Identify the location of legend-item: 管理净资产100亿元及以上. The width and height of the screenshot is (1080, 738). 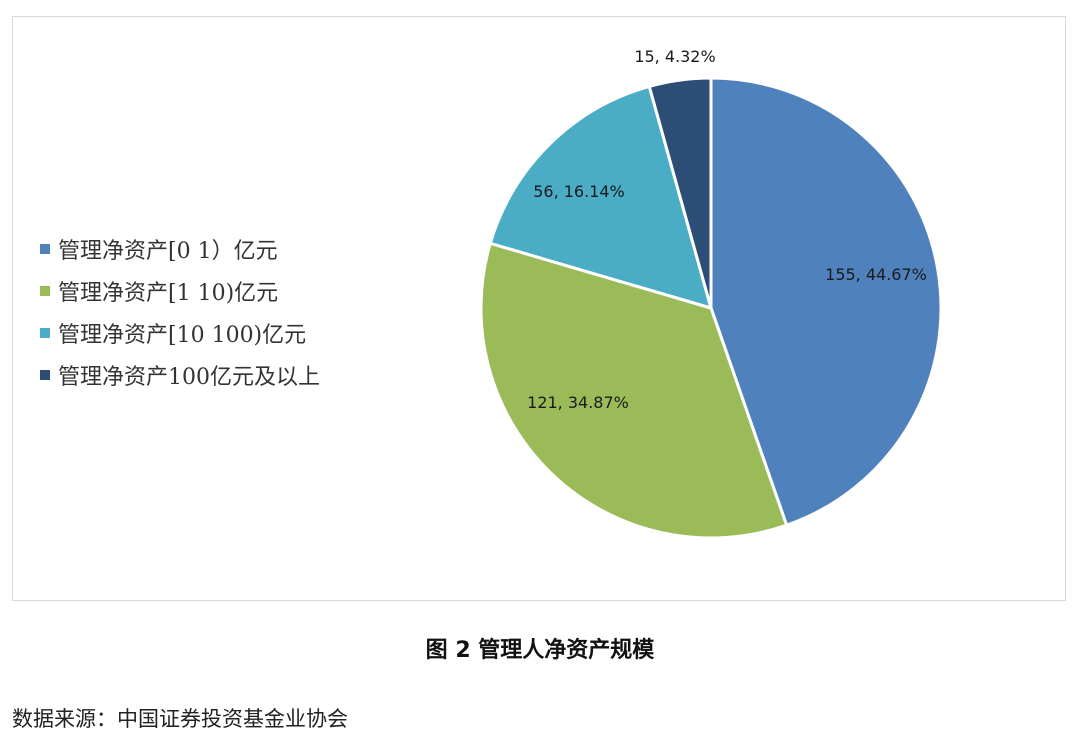
(180, 375).